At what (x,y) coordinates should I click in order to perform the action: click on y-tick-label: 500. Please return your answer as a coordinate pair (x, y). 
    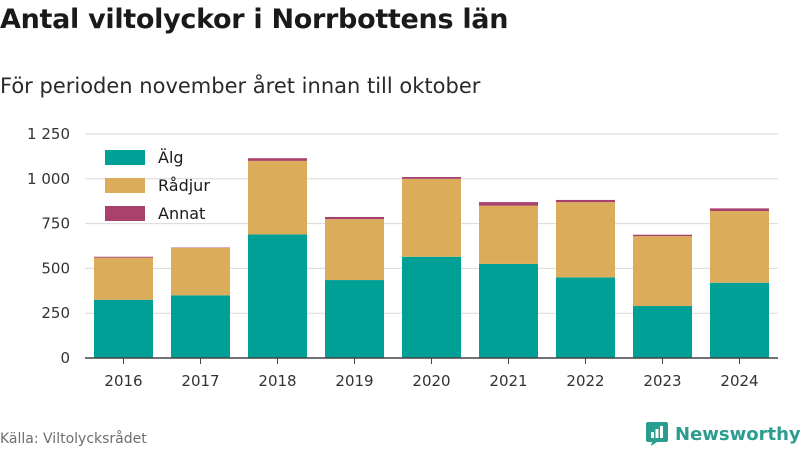
    Looking at the image, I should click on (55, 268).